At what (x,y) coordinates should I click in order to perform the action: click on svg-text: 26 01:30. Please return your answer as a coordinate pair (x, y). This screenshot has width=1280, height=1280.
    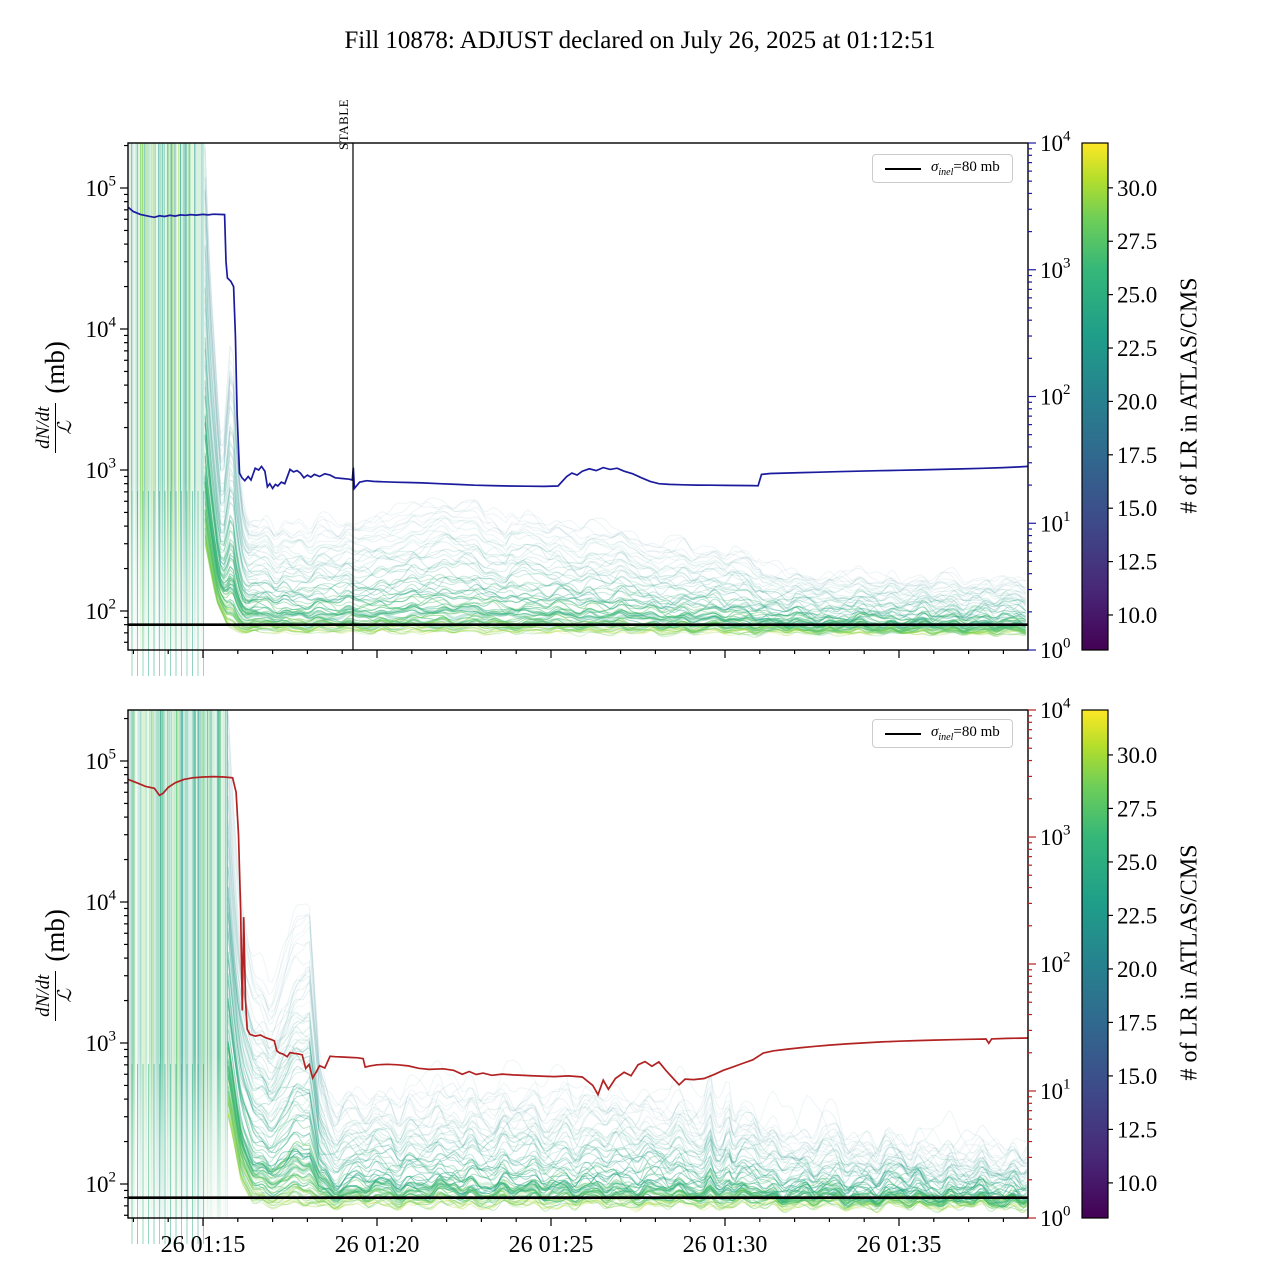
    Looking at the image, I should click on (725, 1245).